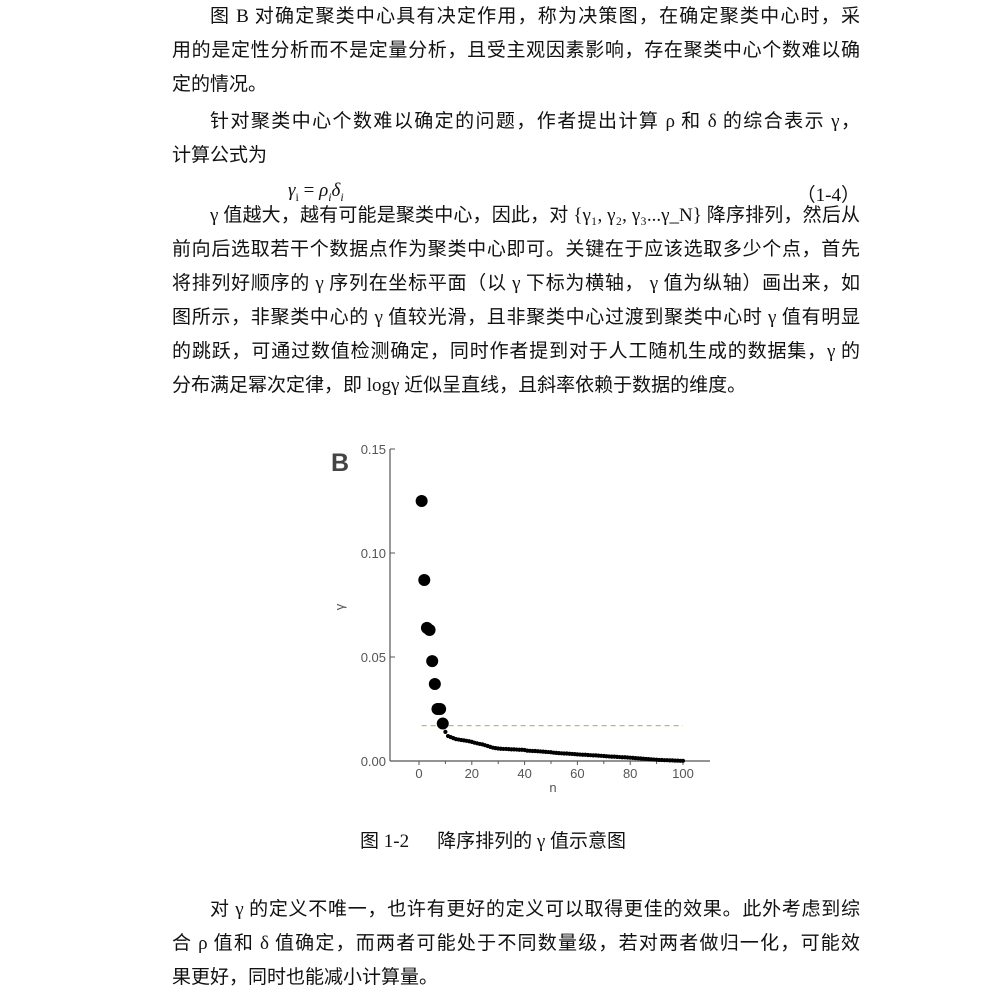 This screenshot has width=986, height=997. Describe the element at coordinates (524, 773) in the screenshot. I see `x-tick-label: 40` at that location.